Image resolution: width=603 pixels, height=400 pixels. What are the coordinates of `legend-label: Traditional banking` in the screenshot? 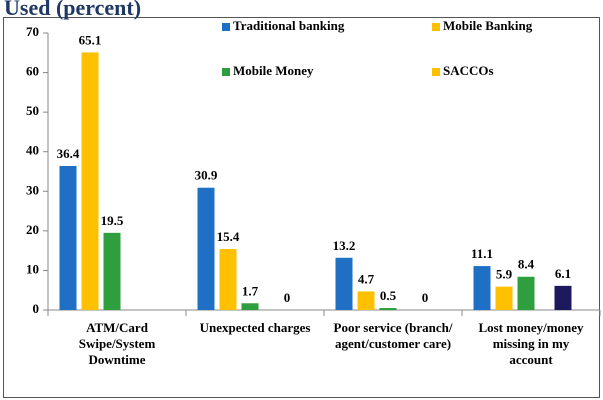 It's located at (289, 25).